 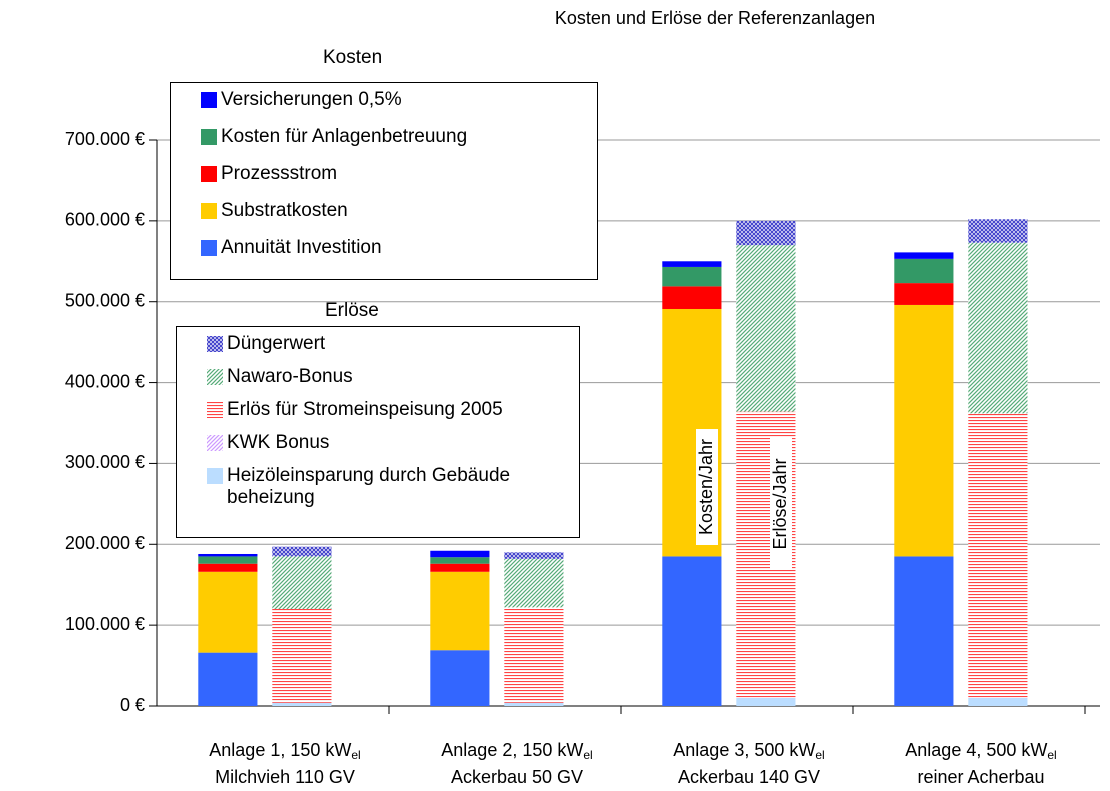 What do you see at coordinates (132, 705) in the screenshot?
I see `y-tick-label: 0 €` at bounding box center [132, 705].